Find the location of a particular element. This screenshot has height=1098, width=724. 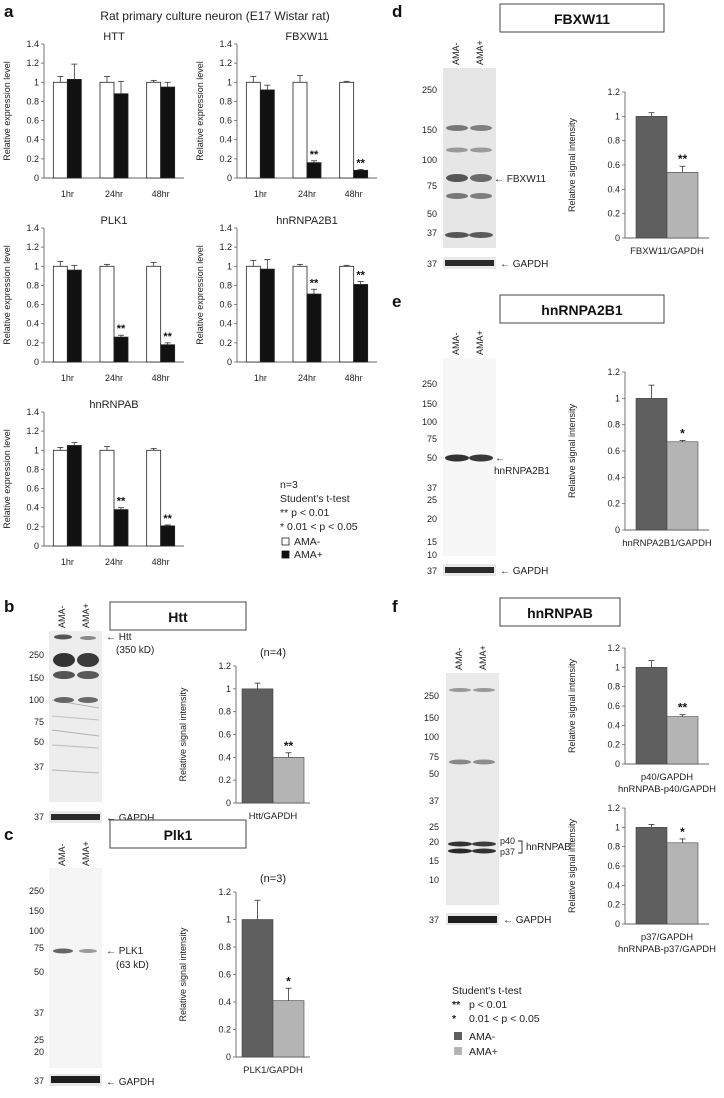

blot-e-hnrnpa2b1-band is located at coordinates (457, 458).